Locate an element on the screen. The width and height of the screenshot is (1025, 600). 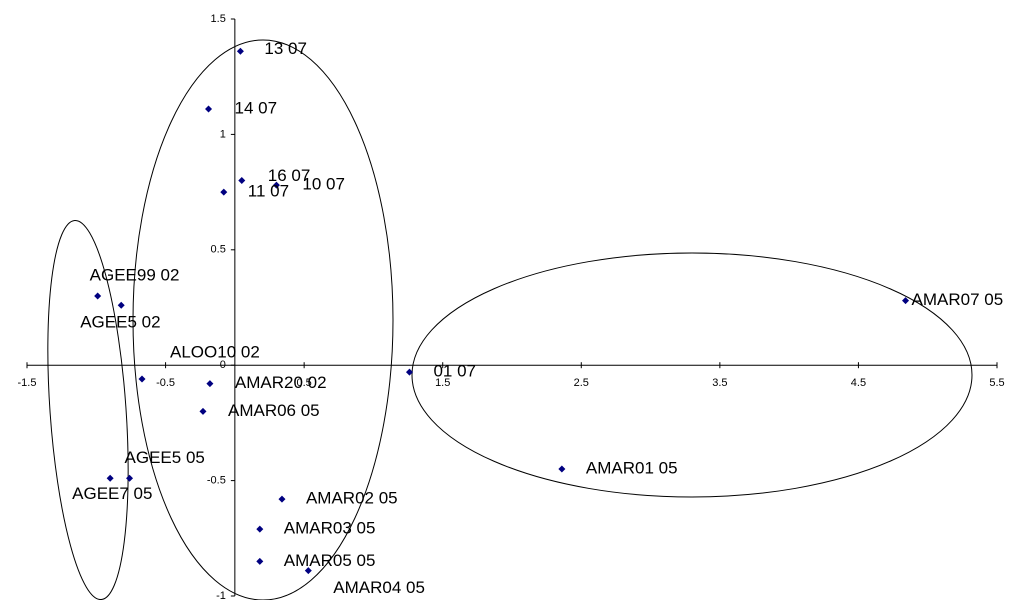
x-tick-label: -1.5 is located at coordinates (27, 383).